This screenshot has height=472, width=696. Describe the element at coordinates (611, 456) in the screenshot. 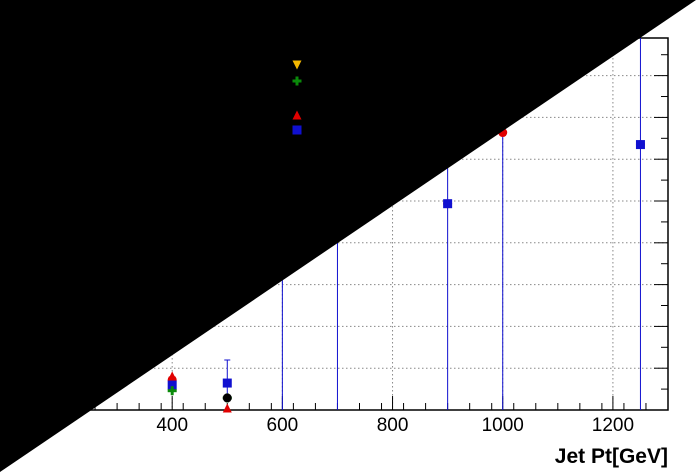

I see `x-axis-title: Jet Pt[GeV]` at that location.